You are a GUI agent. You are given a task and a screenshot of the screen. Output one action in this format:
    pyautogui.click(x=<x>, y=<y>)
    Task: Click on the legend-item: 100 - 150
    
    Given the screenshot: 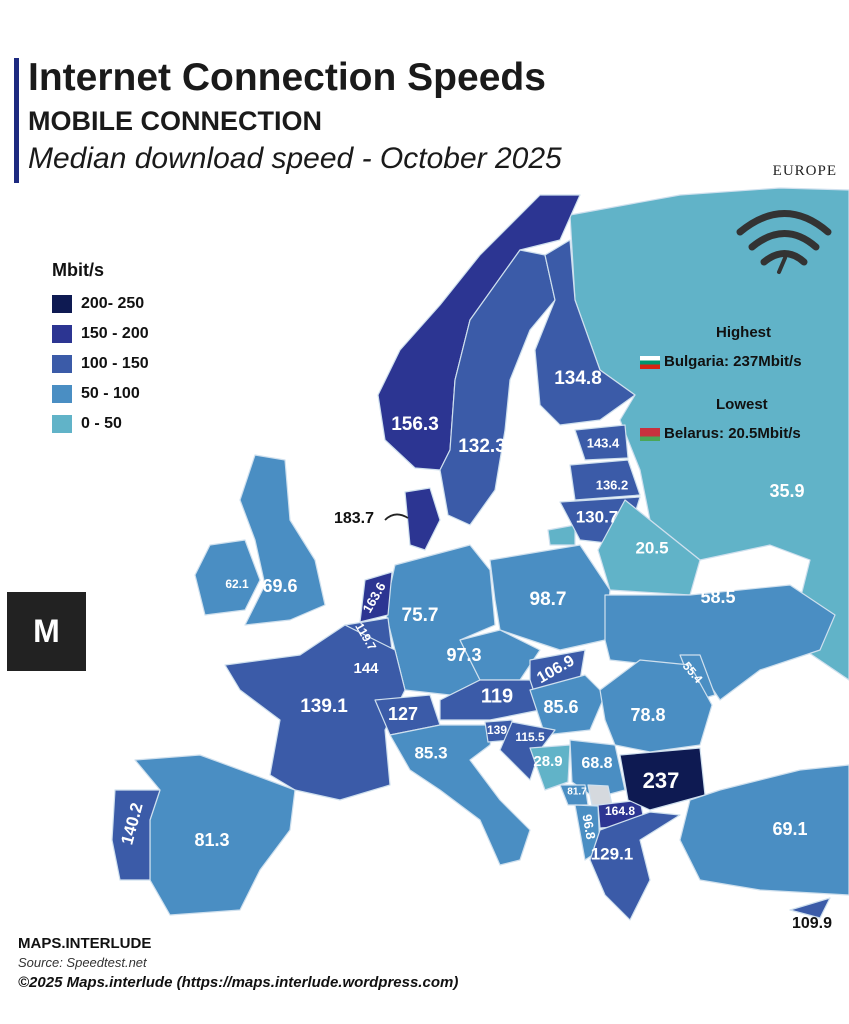 What is the action you would take?
    pyautogui.click(x=100, y=364)
    